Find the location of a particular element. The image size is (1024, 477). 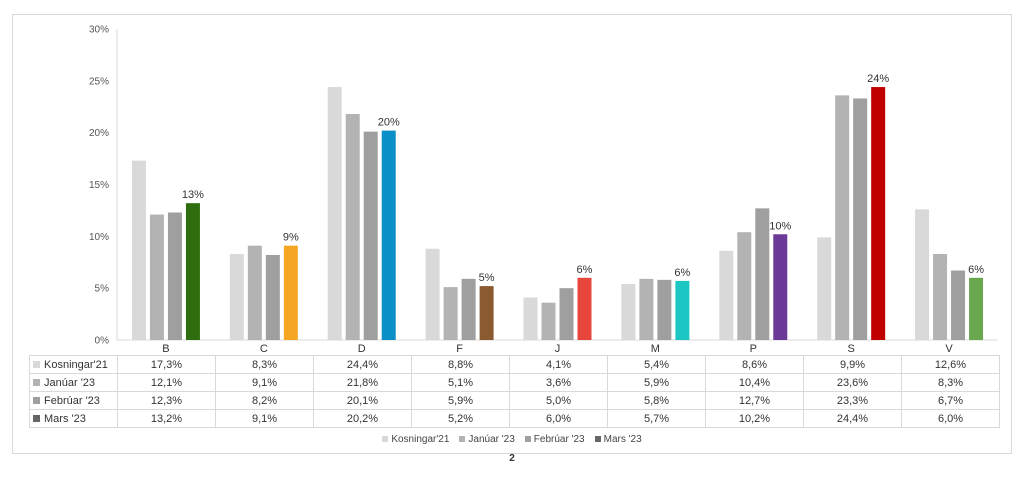

x-tick-label: J is located at coordinates (558, 347).